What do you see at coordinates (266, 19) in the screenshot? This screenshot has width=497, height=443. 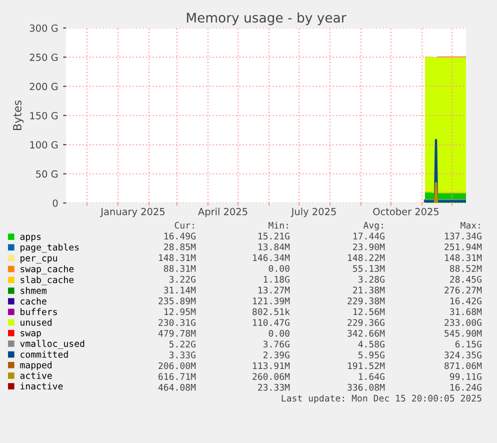 I see `chart-title: Memory usage - by year` at bounding box center [266, 19].